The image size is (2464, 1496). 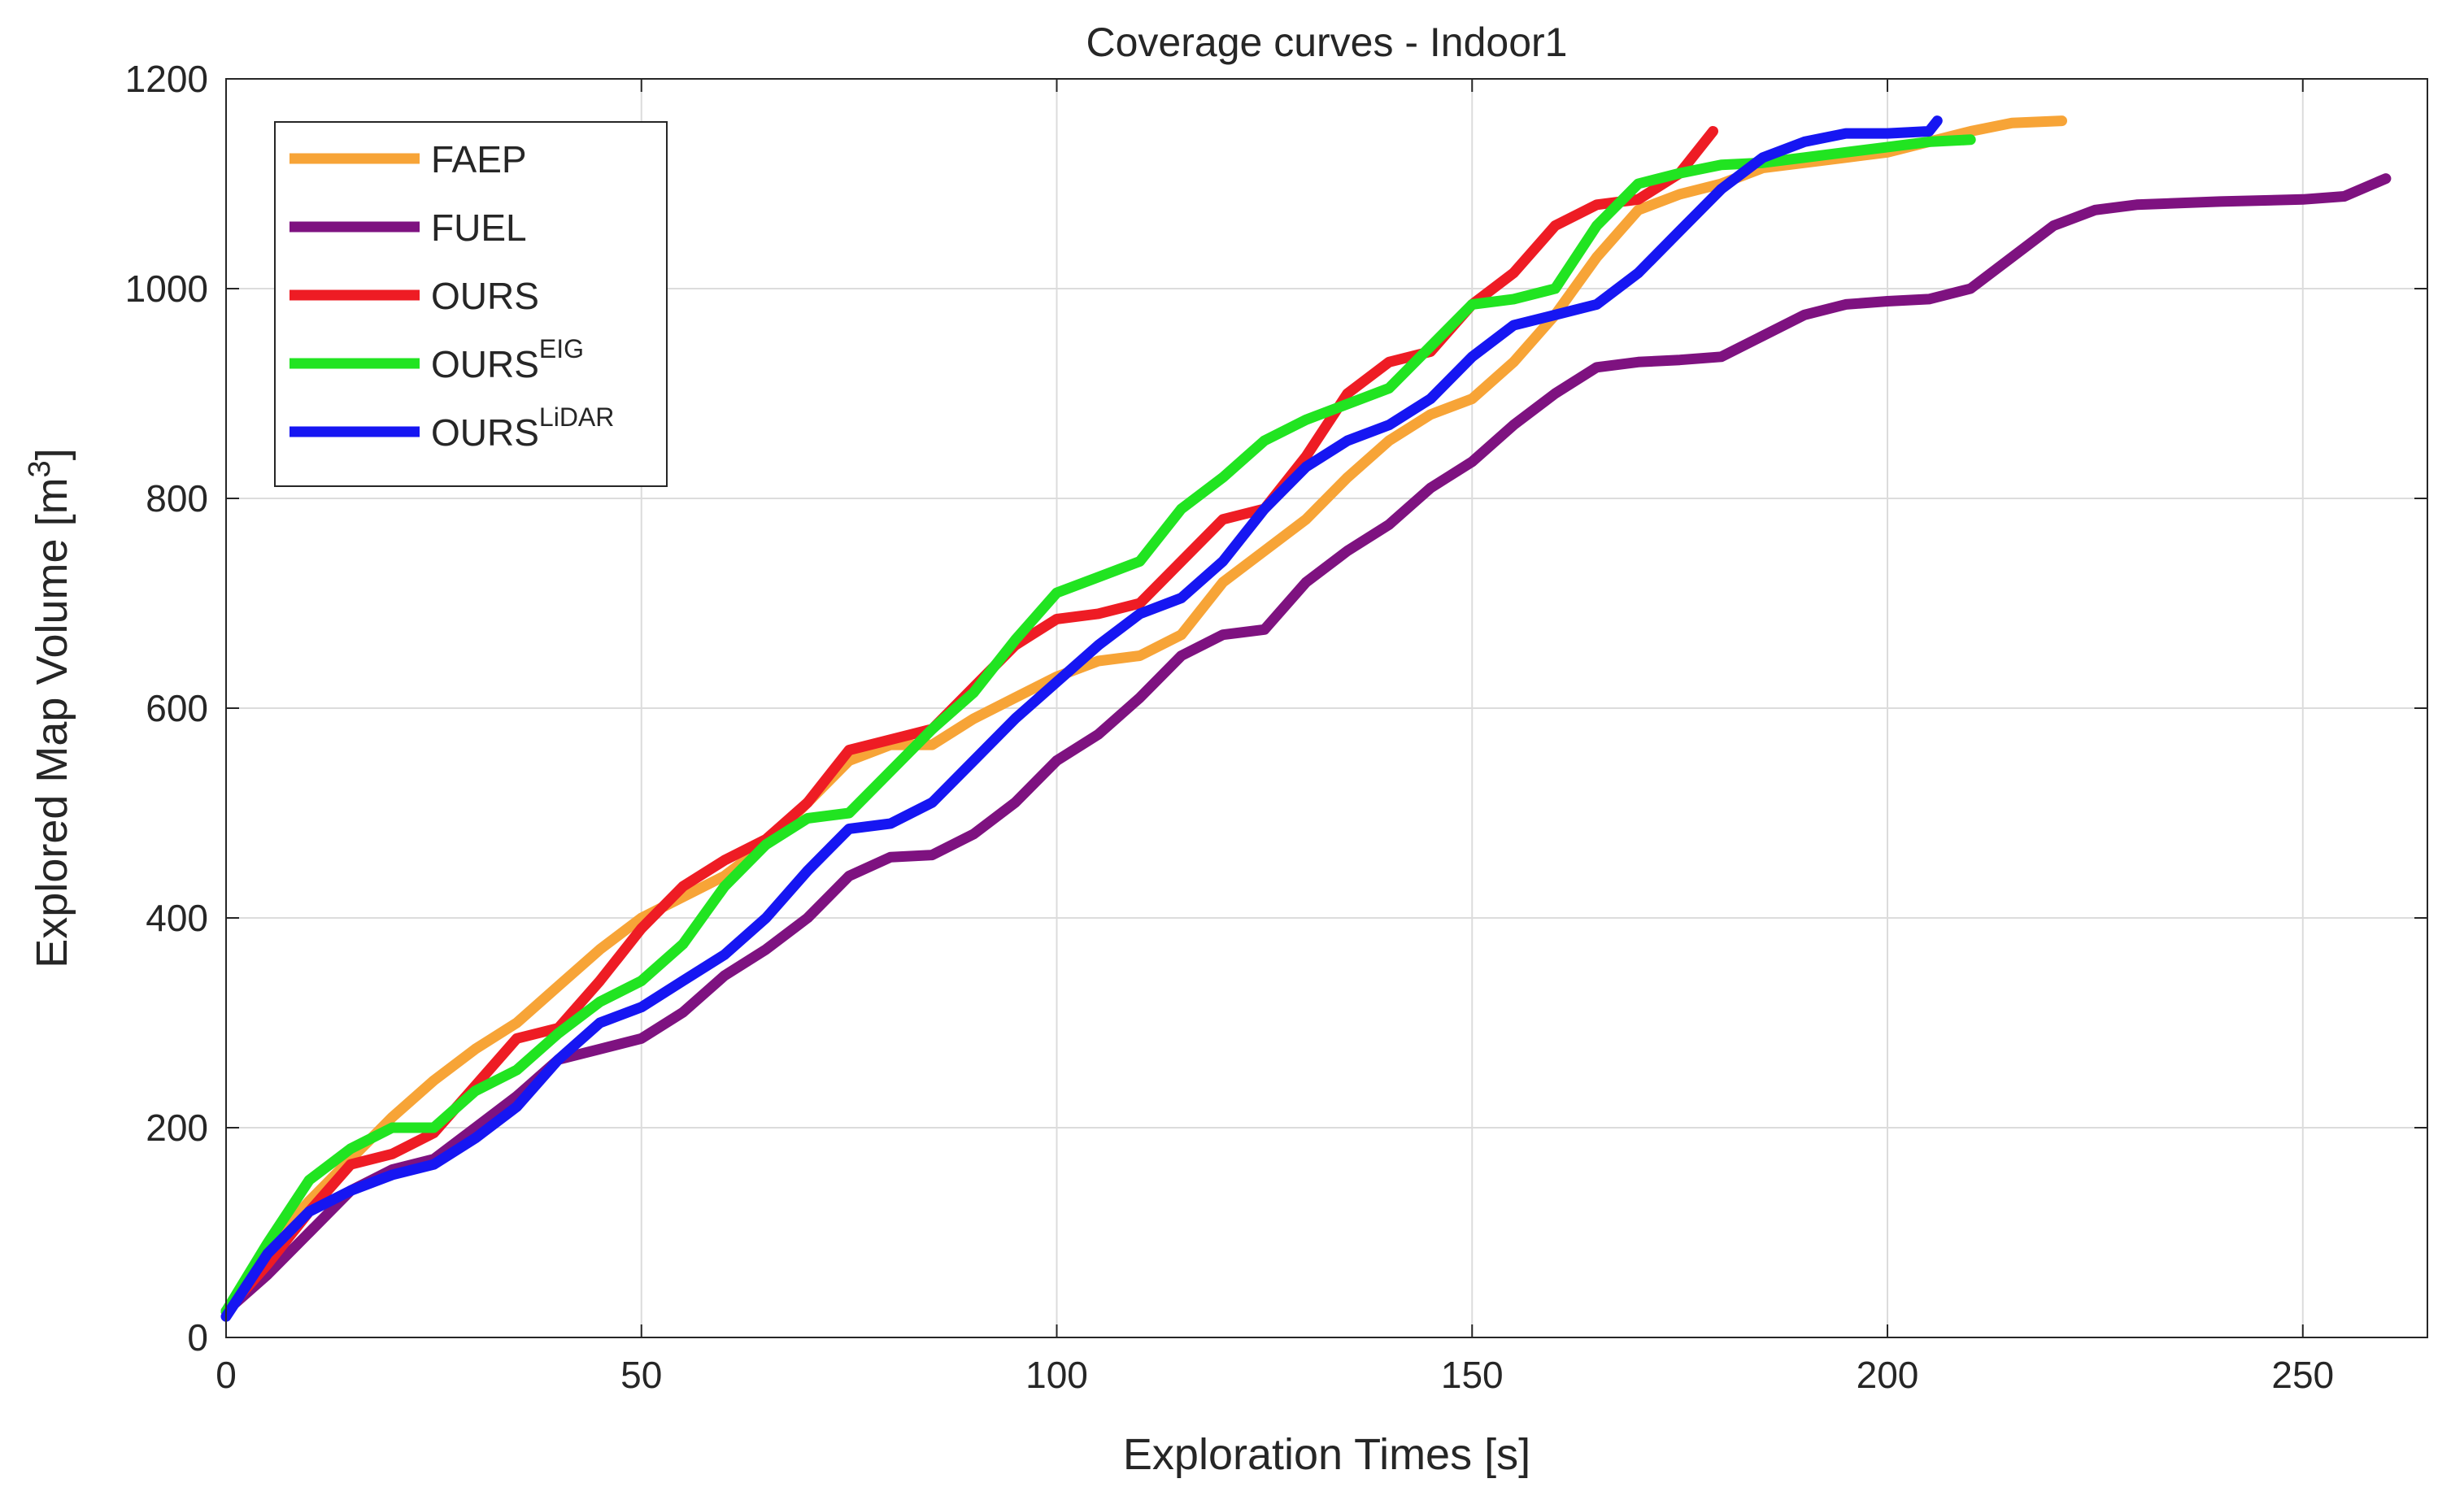 I want to click on y-tick-label: 200, so click(x=177, y=1128).